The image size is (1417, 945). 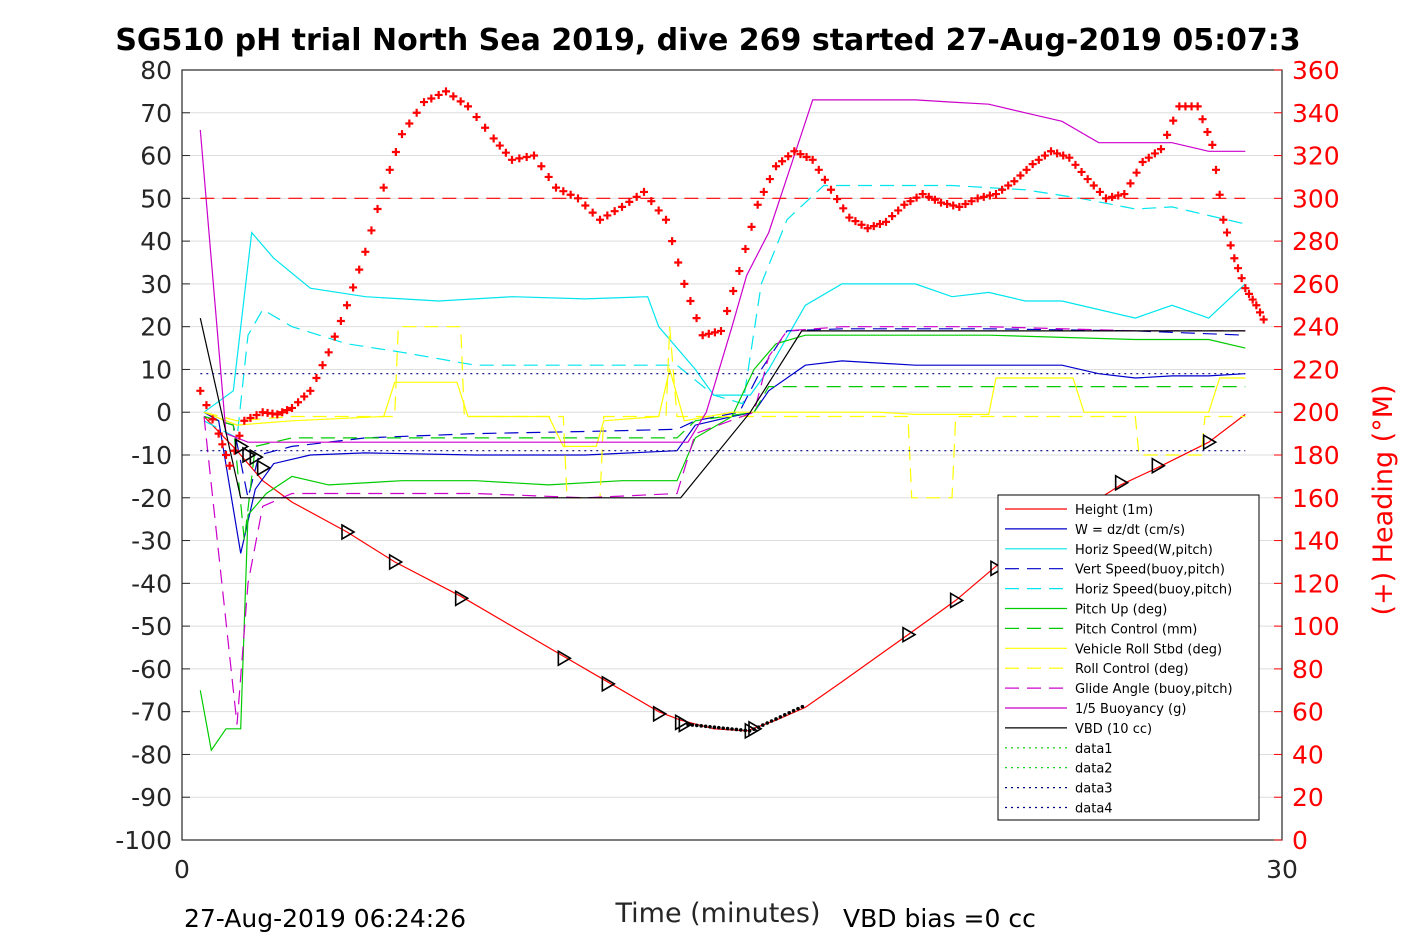 I want to click on left-tick-label: 70, so click(x=156, y=113).